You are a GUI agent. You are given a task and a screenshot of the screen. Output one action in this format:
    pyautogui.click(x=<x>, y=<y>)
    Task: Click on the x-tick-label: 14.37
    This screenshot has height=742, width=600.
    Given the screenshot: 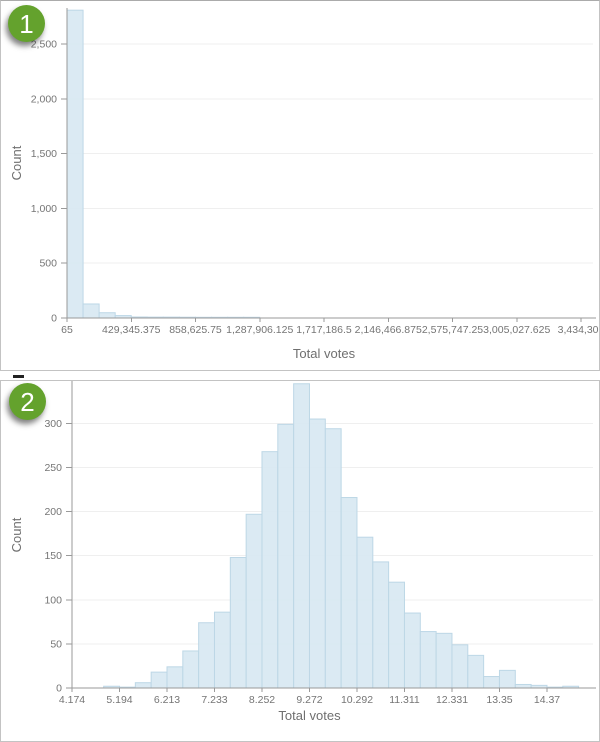 What is the action you would take?
    pyautogui.click(x=547, y=700)
    